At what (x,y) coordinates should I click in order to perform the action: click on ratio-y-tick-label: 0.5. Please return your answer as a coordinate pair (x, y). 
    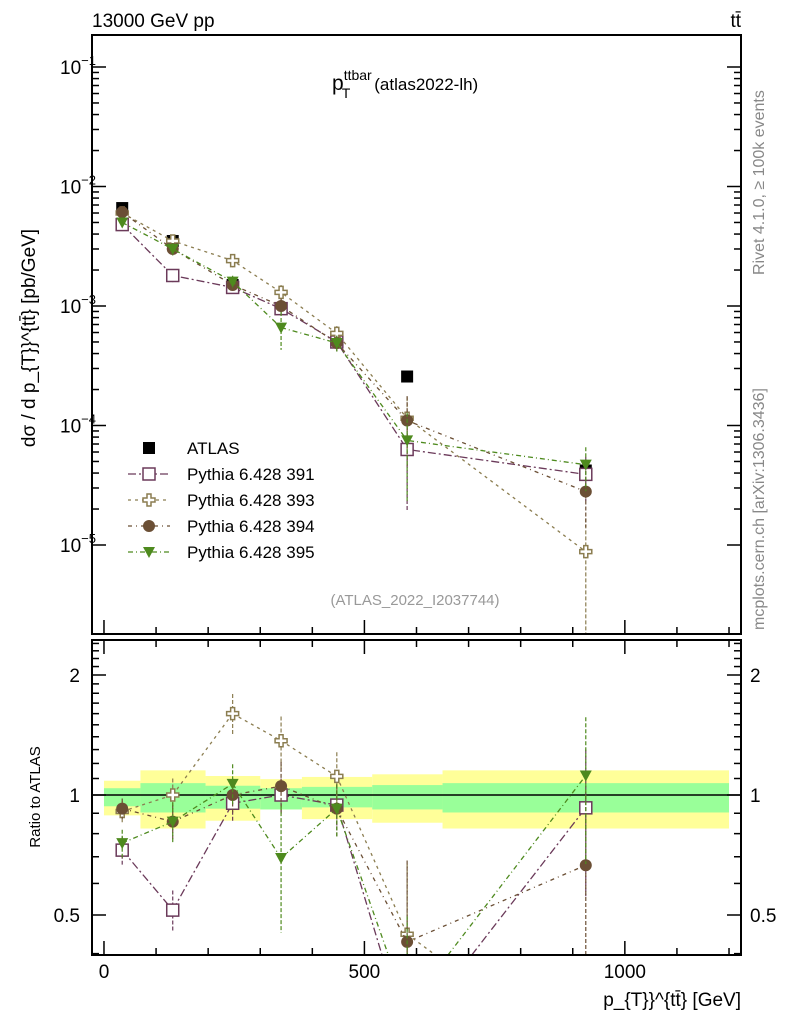
    Looking at the image, I should click on (67, 916).